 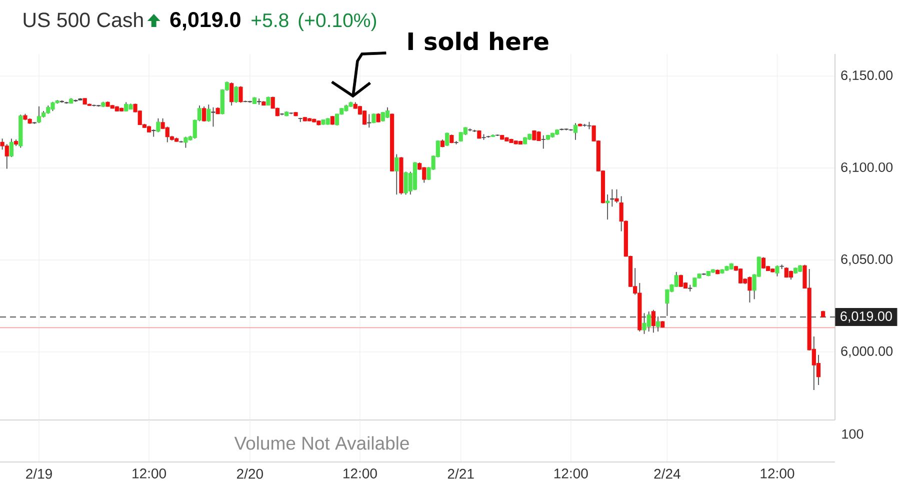 I want to click on y-tick-label: 6,100.00, so click(x=867, y=168).